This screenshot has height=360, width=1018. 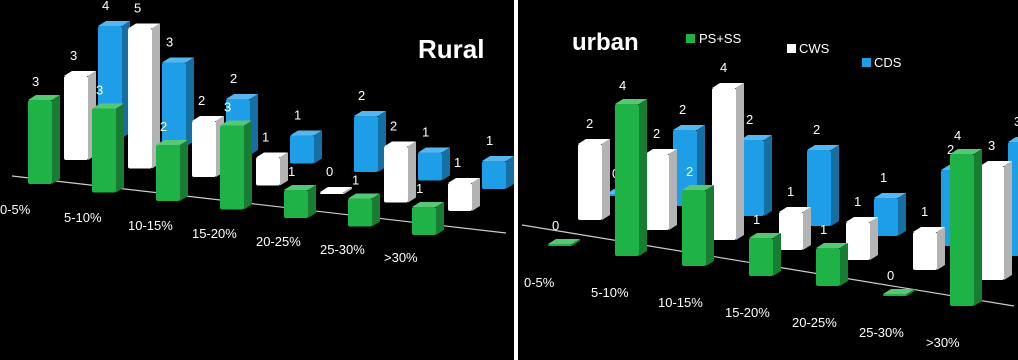 I want to click on legend-swatch-cds, so click(x=866, y=62).